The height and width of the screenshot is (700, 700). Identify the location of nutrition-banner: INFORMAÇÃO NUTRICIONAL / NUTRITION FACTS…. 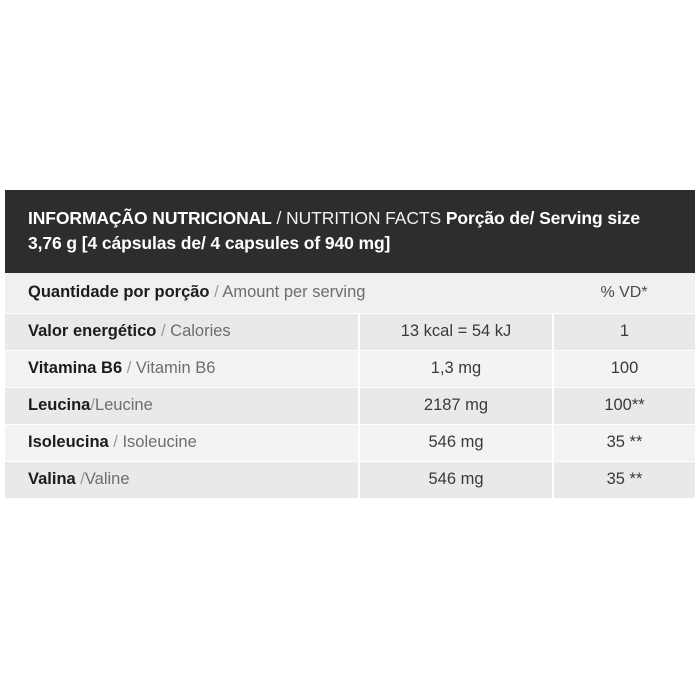
(350, 231).